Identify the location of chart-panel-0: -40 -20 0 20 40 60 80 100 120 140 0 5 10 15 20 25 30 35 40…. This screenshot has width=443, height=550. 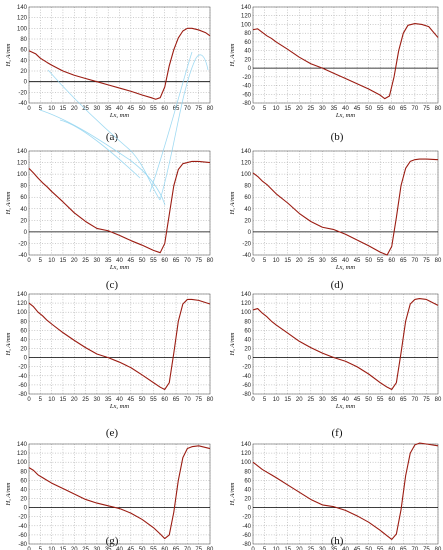
(109, 74).